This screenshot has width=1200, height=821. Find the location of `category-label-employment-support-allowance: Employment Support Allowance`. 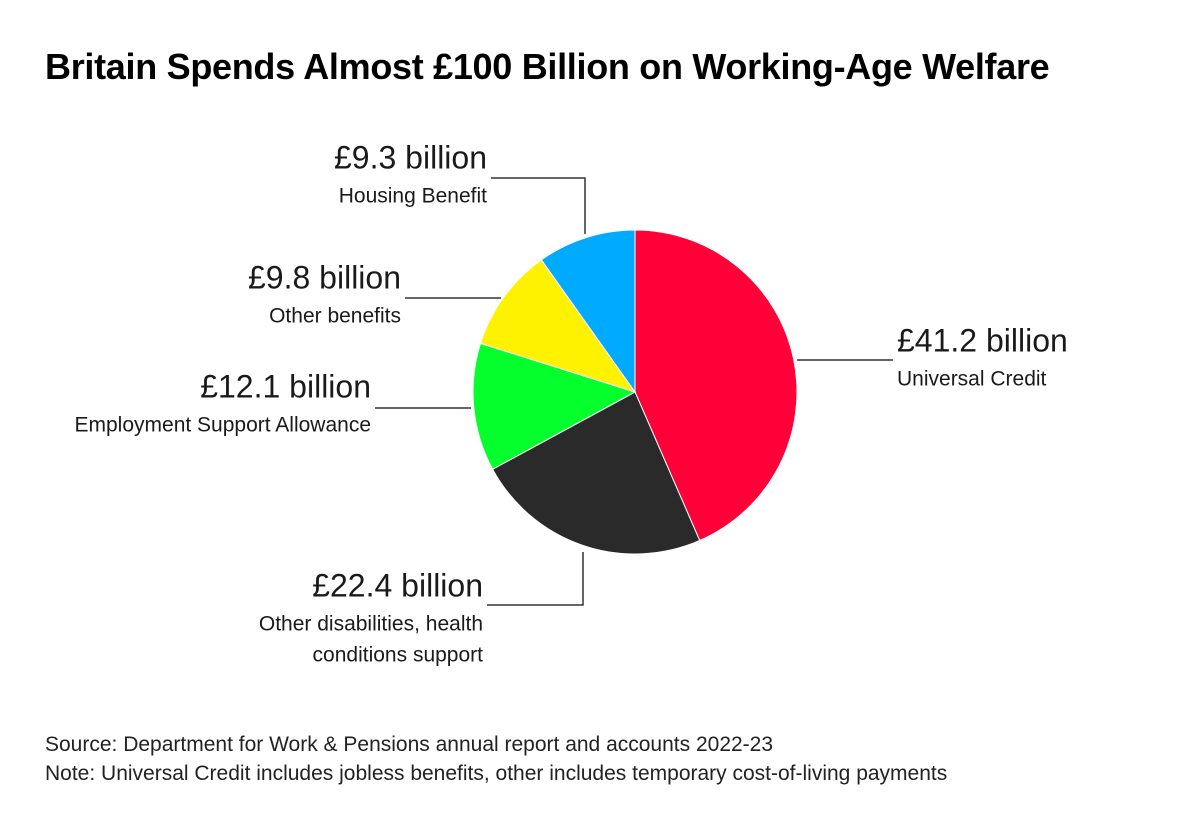

category-label-employment-support-allowance: Employment Support Allowance is located at coordinates (223, 425).